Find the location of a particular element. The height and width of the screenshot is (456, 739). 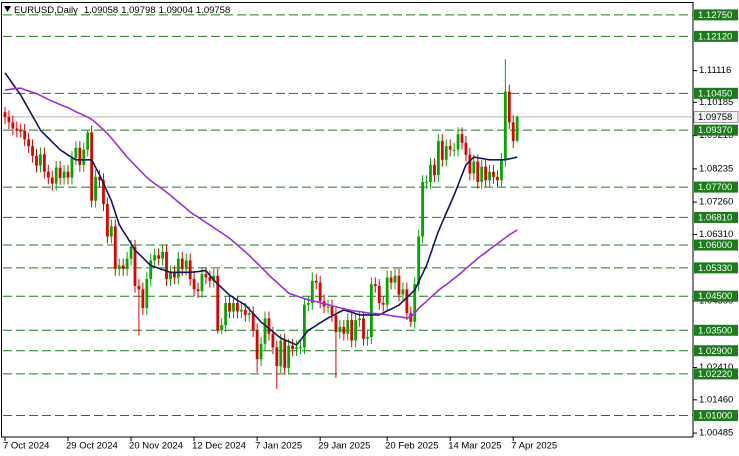

y-tick-label: 1.11116 is located at coordinates (715, 70).